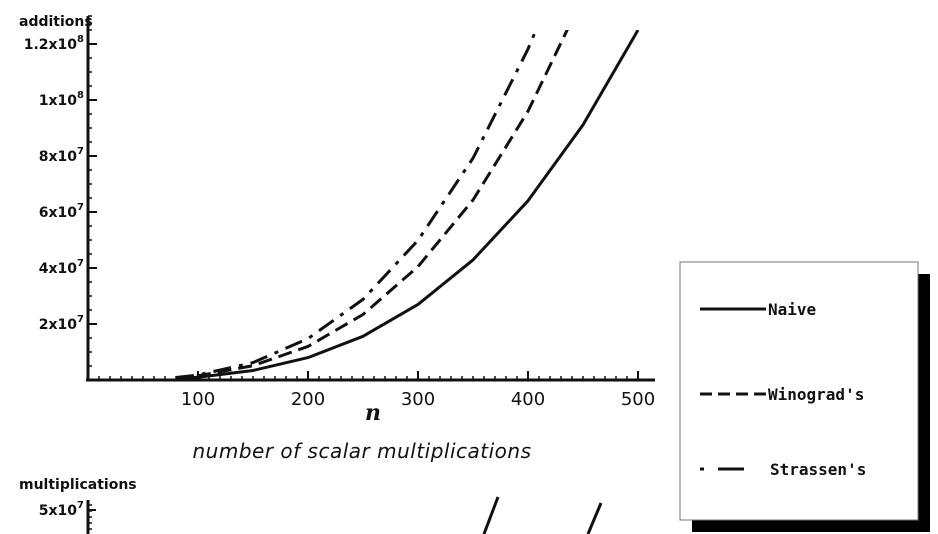 This screenshot has height=534, width=938. I want to click on lower-y-axis-label: multiplications, so click(78, 485).